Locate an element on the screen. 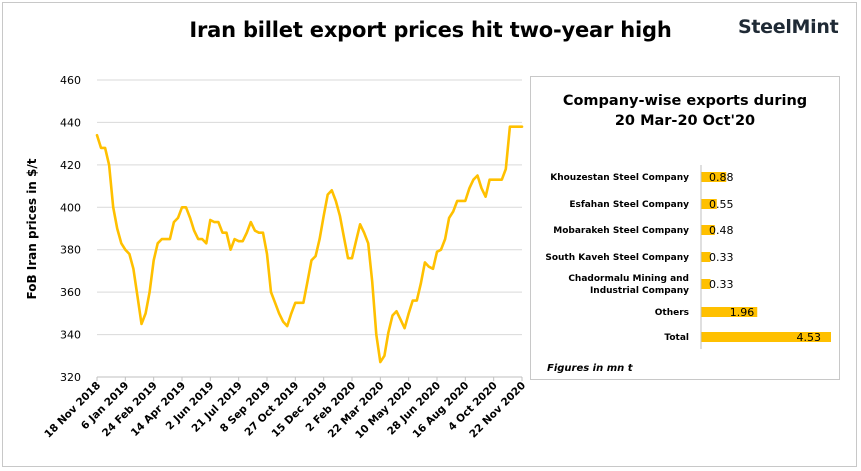 The image size is (861, 471). bar-value-label: 0.88 is located at coordinates (721, 177).